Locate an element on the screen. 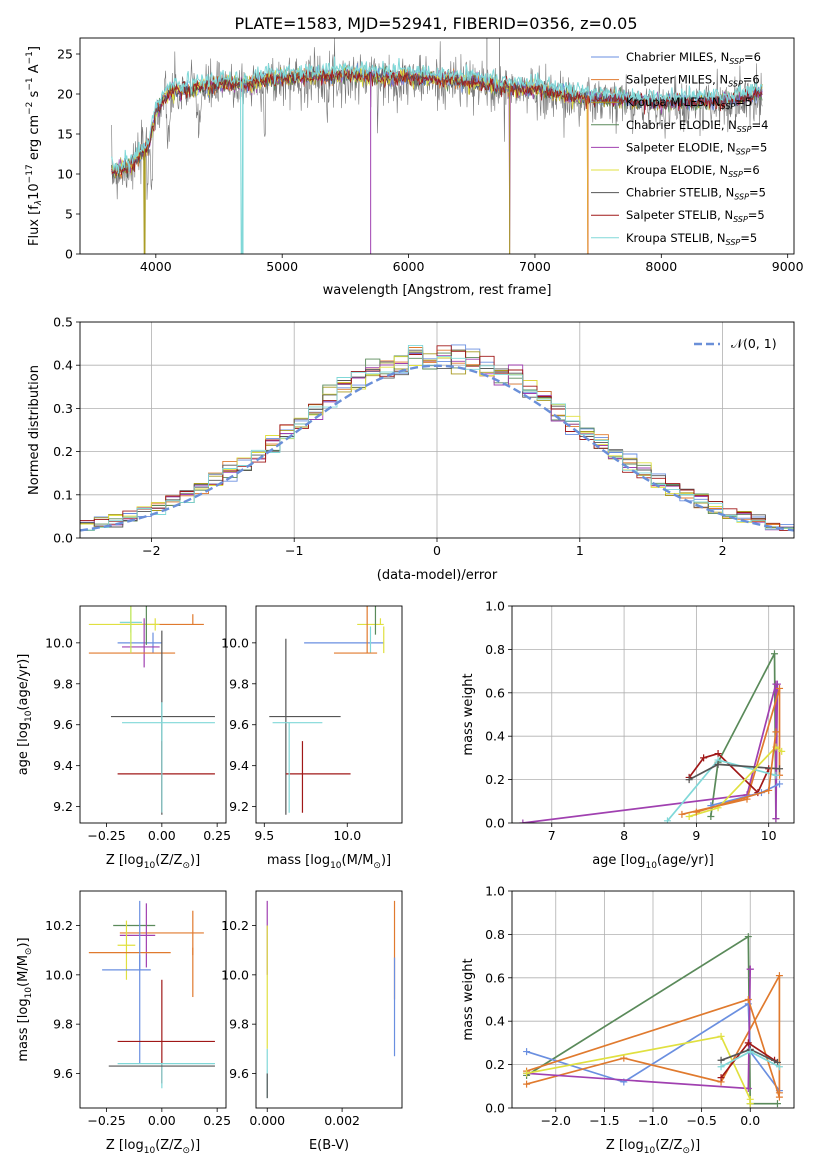 Image resolution: width=819 pixels, height=1174 pixels. mass-vs-Z-xlabel: Z [log10(Z/Z⊙)] is located at coordinates (153, 1147).